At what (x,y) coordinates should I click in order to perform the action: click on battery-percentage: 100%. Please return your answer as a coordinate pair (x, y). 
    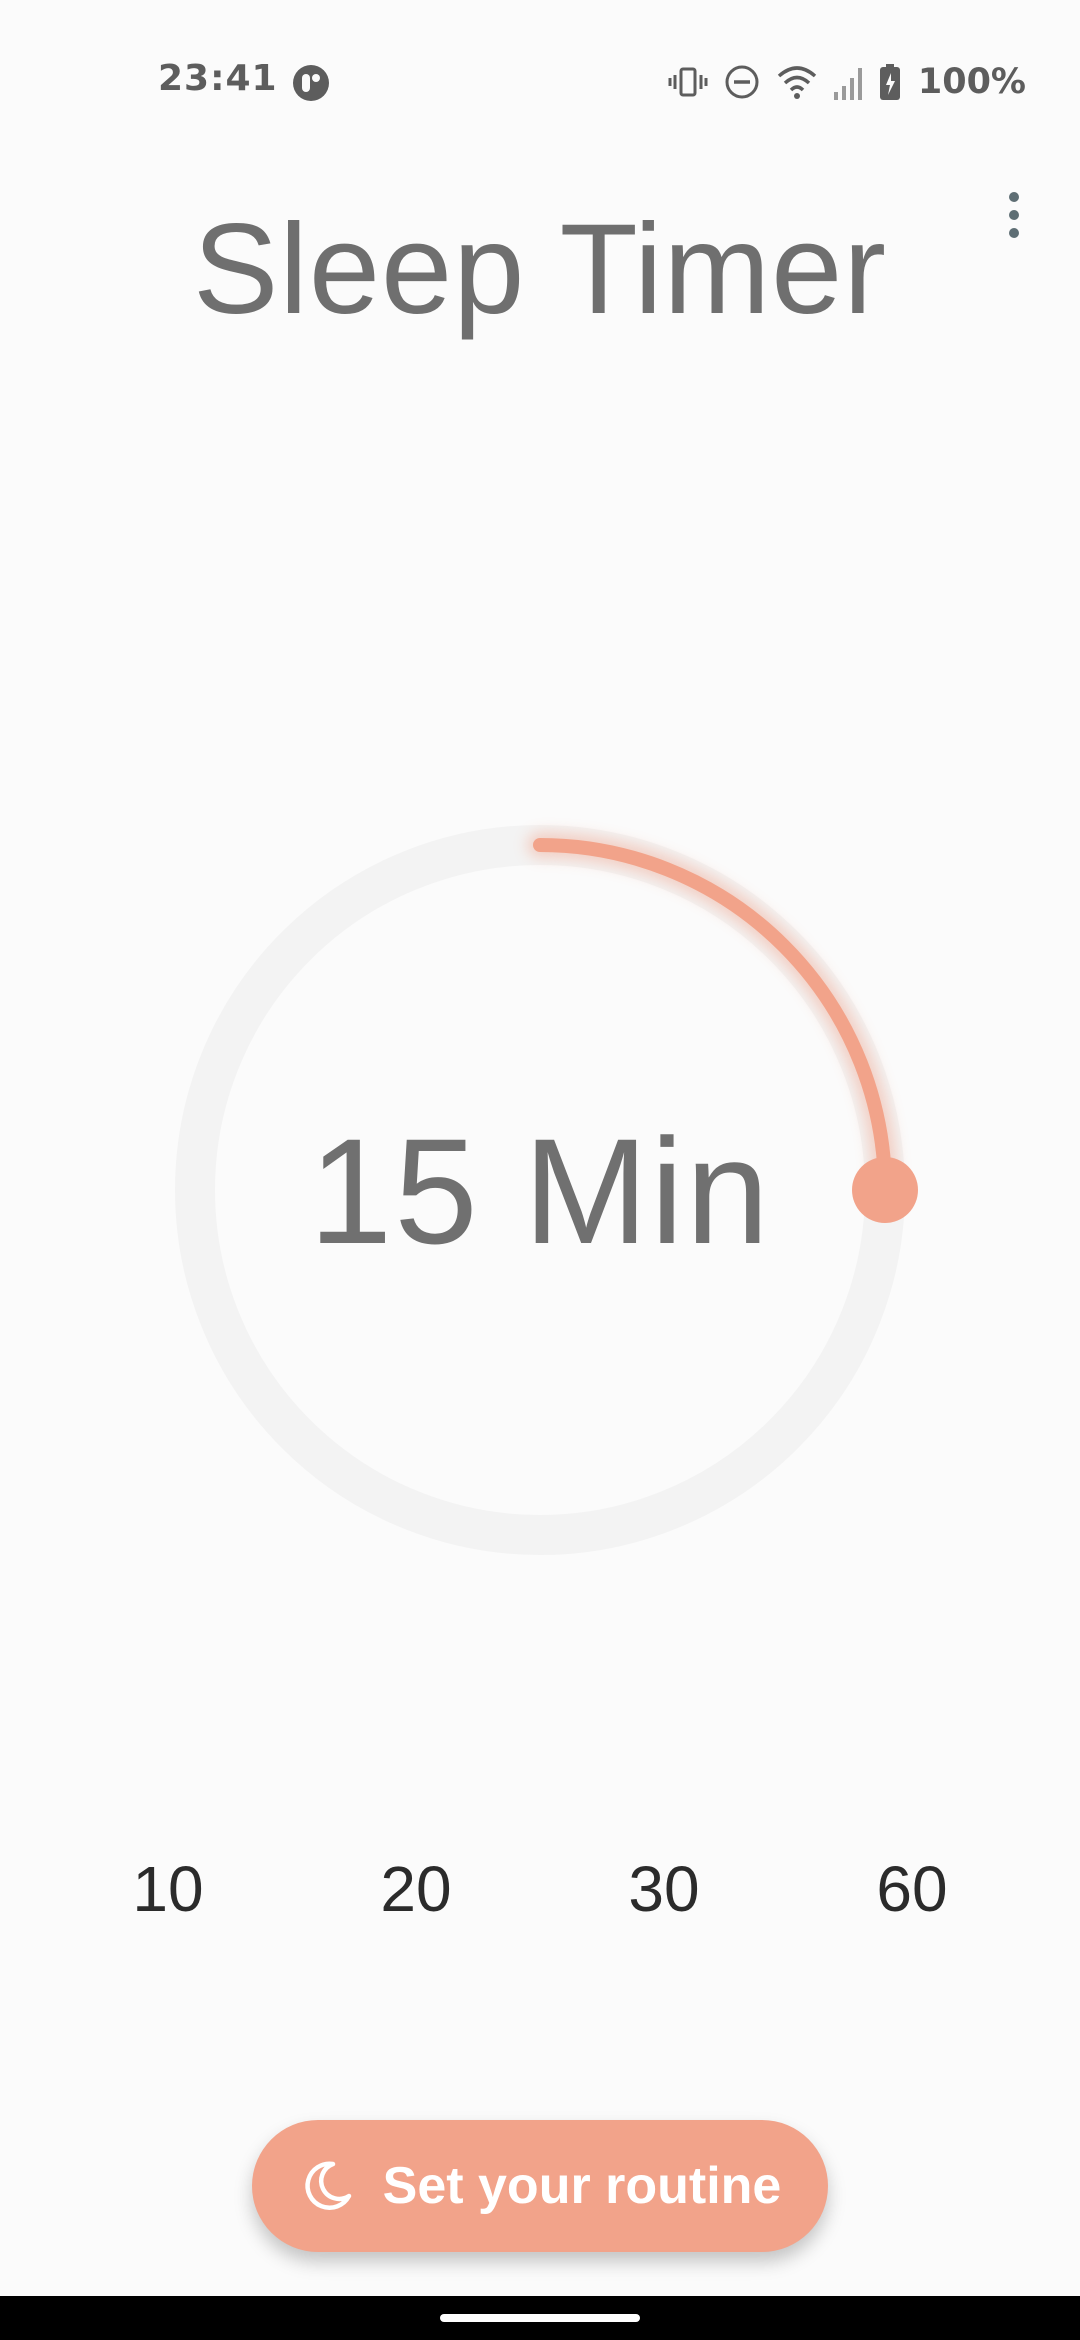
    Looking at the image, I should click on (971, 82).